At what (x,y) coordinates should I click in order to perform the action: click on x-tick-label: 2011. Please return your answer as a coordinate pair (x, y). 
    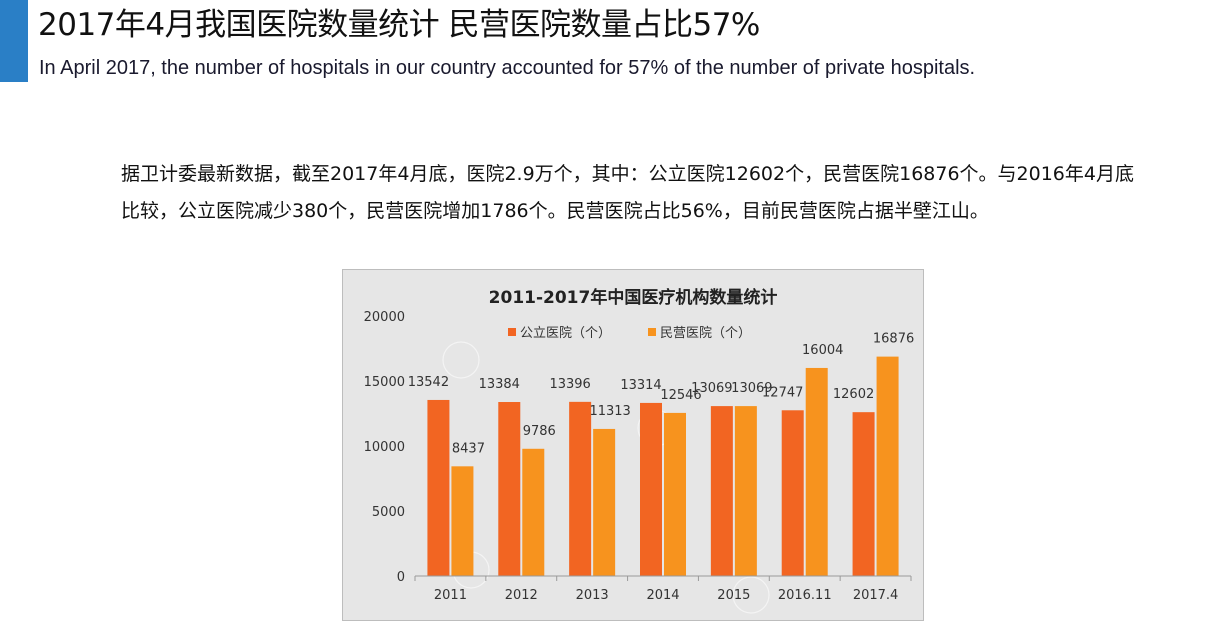
    Looking at the image, I should click on (450, 595).